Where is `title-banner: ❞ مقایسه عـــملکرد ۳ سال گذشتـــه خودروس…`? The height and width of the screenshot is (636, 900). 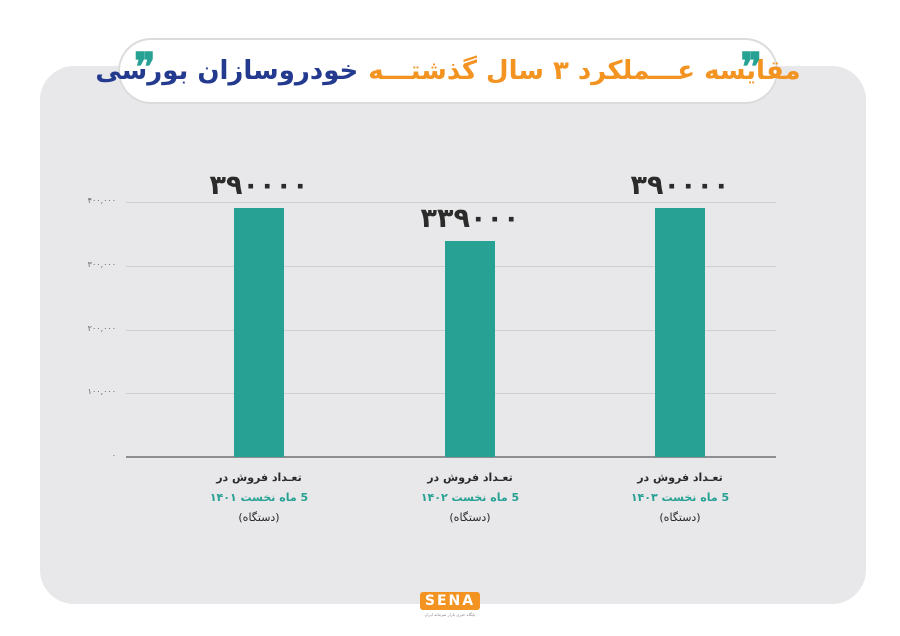
title-banner: ❞ مقایسه عـــملکرد ۳ سال گذشتـــه خودروس… is located at coordinates (448, 71).